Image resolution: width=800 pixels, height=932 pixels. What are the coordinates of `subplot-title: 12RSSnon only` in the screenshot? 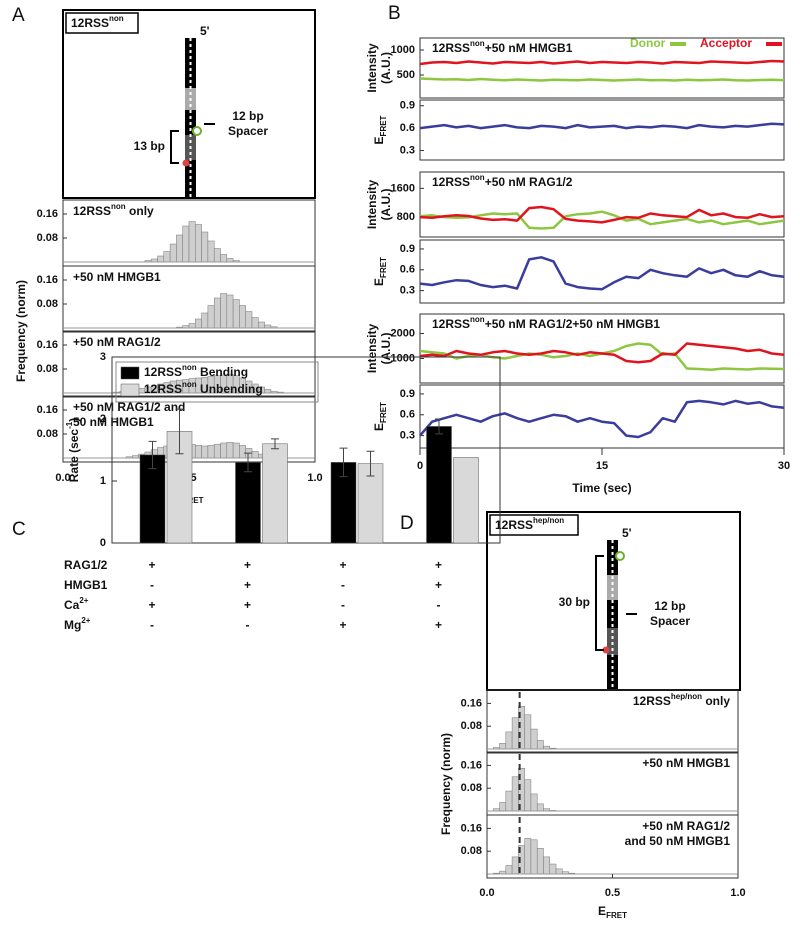 It's located at (113, 210).